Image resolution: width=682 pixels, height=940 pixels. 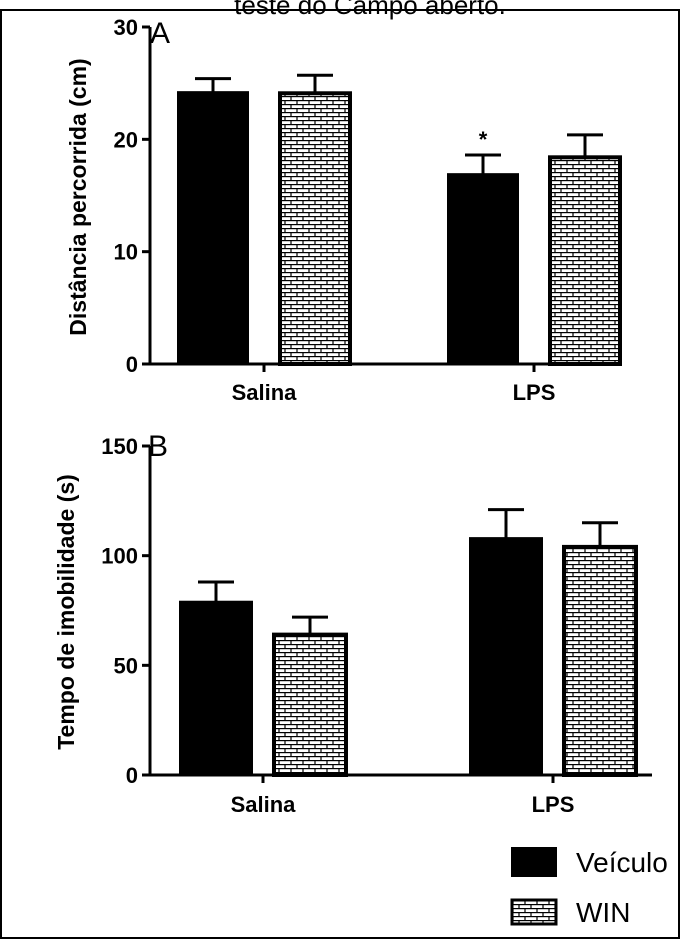 I want to click on panel-a-bar-lps-veiculo, so click(x=483, y=269).